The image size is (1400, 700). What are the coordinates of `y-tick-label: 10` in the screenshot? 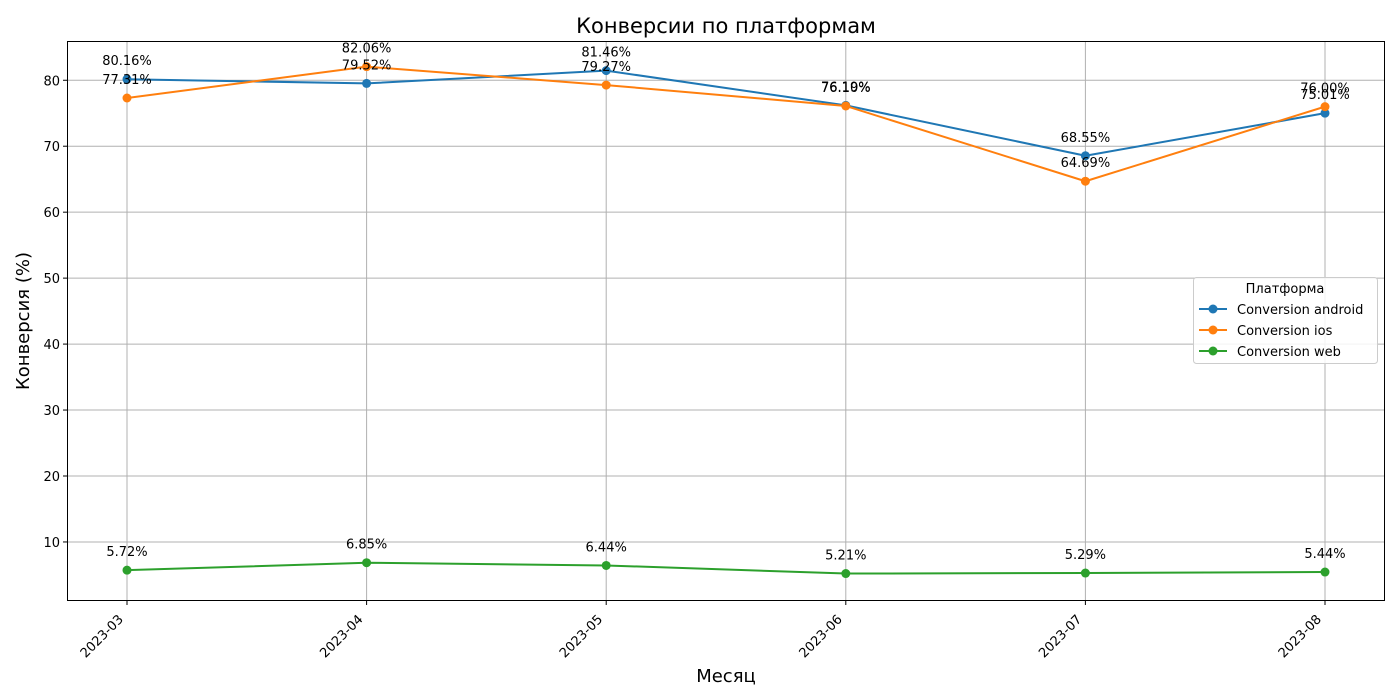 It's located at (51, 543).